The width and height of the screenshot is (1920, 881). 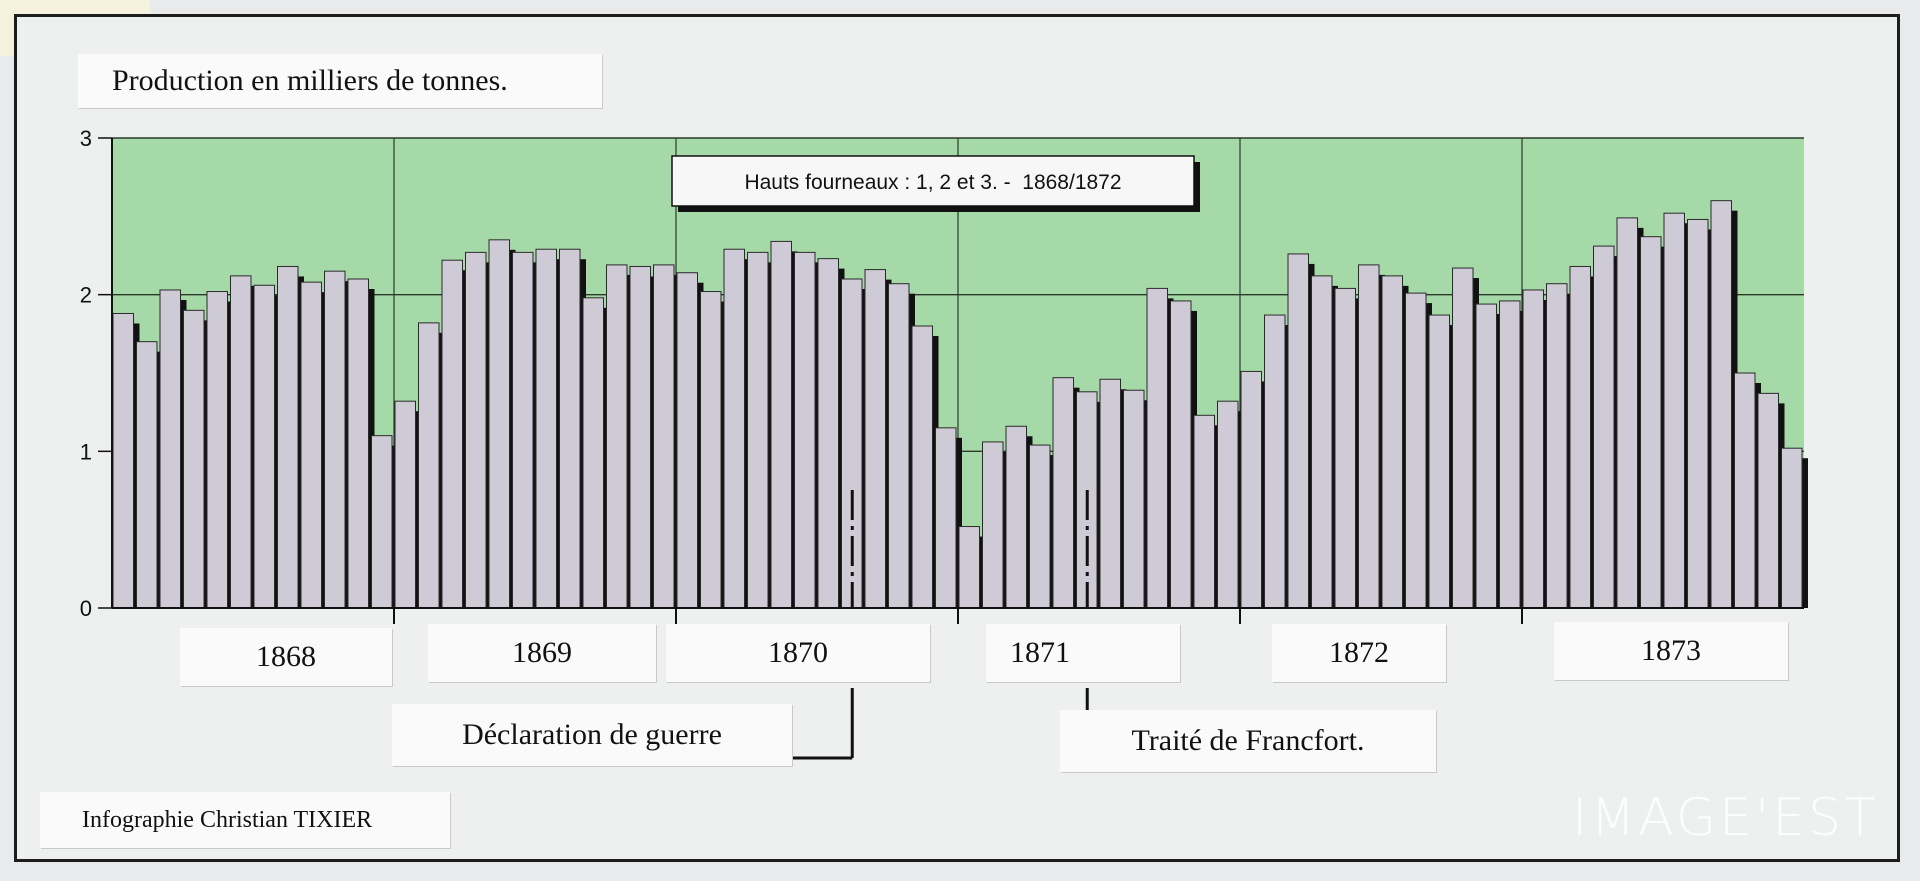 I want to click on event-traite-de-francfort: Traité de Francfort., so click(x=1248, y=741).